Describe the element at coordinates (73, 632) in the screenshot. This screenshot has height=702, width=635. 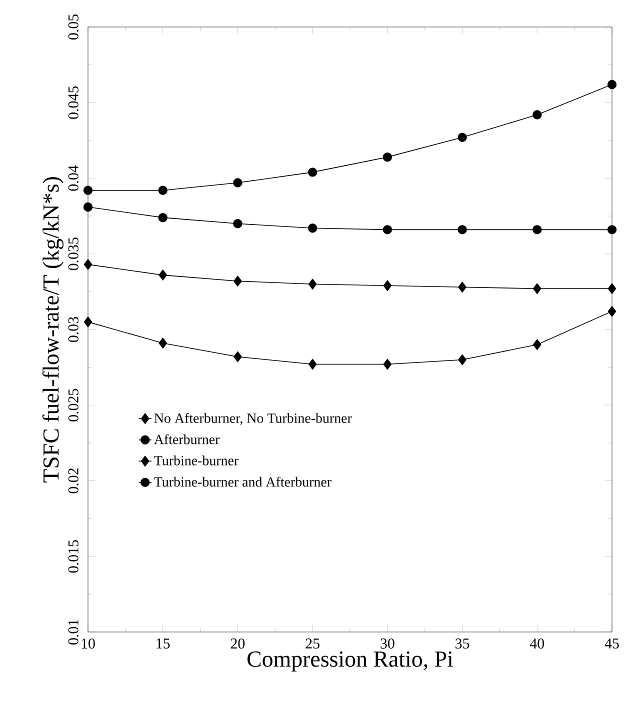
I see `y-tick-label: 0.01` at that location.